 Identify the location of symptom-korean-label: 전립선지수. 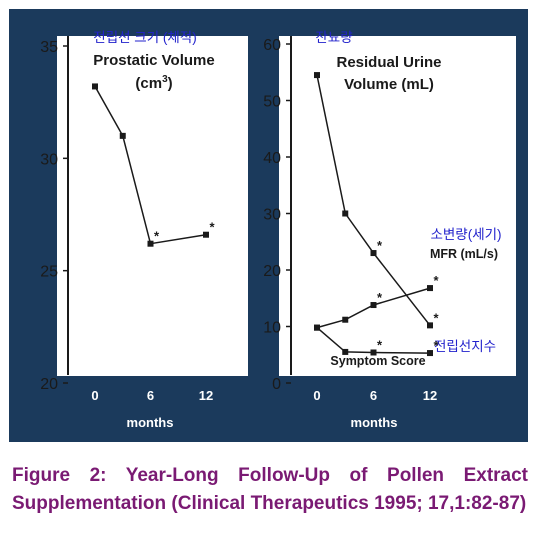
(465, 346).